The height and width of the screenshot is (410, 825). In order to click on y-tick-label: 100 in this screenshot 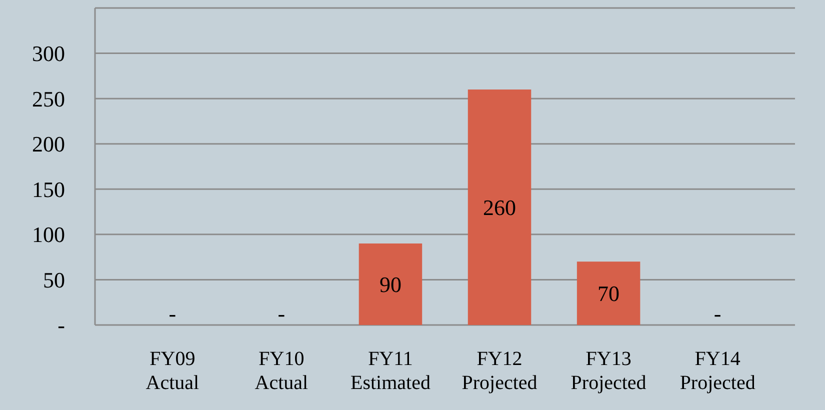, I will do `click(48, 235)`.